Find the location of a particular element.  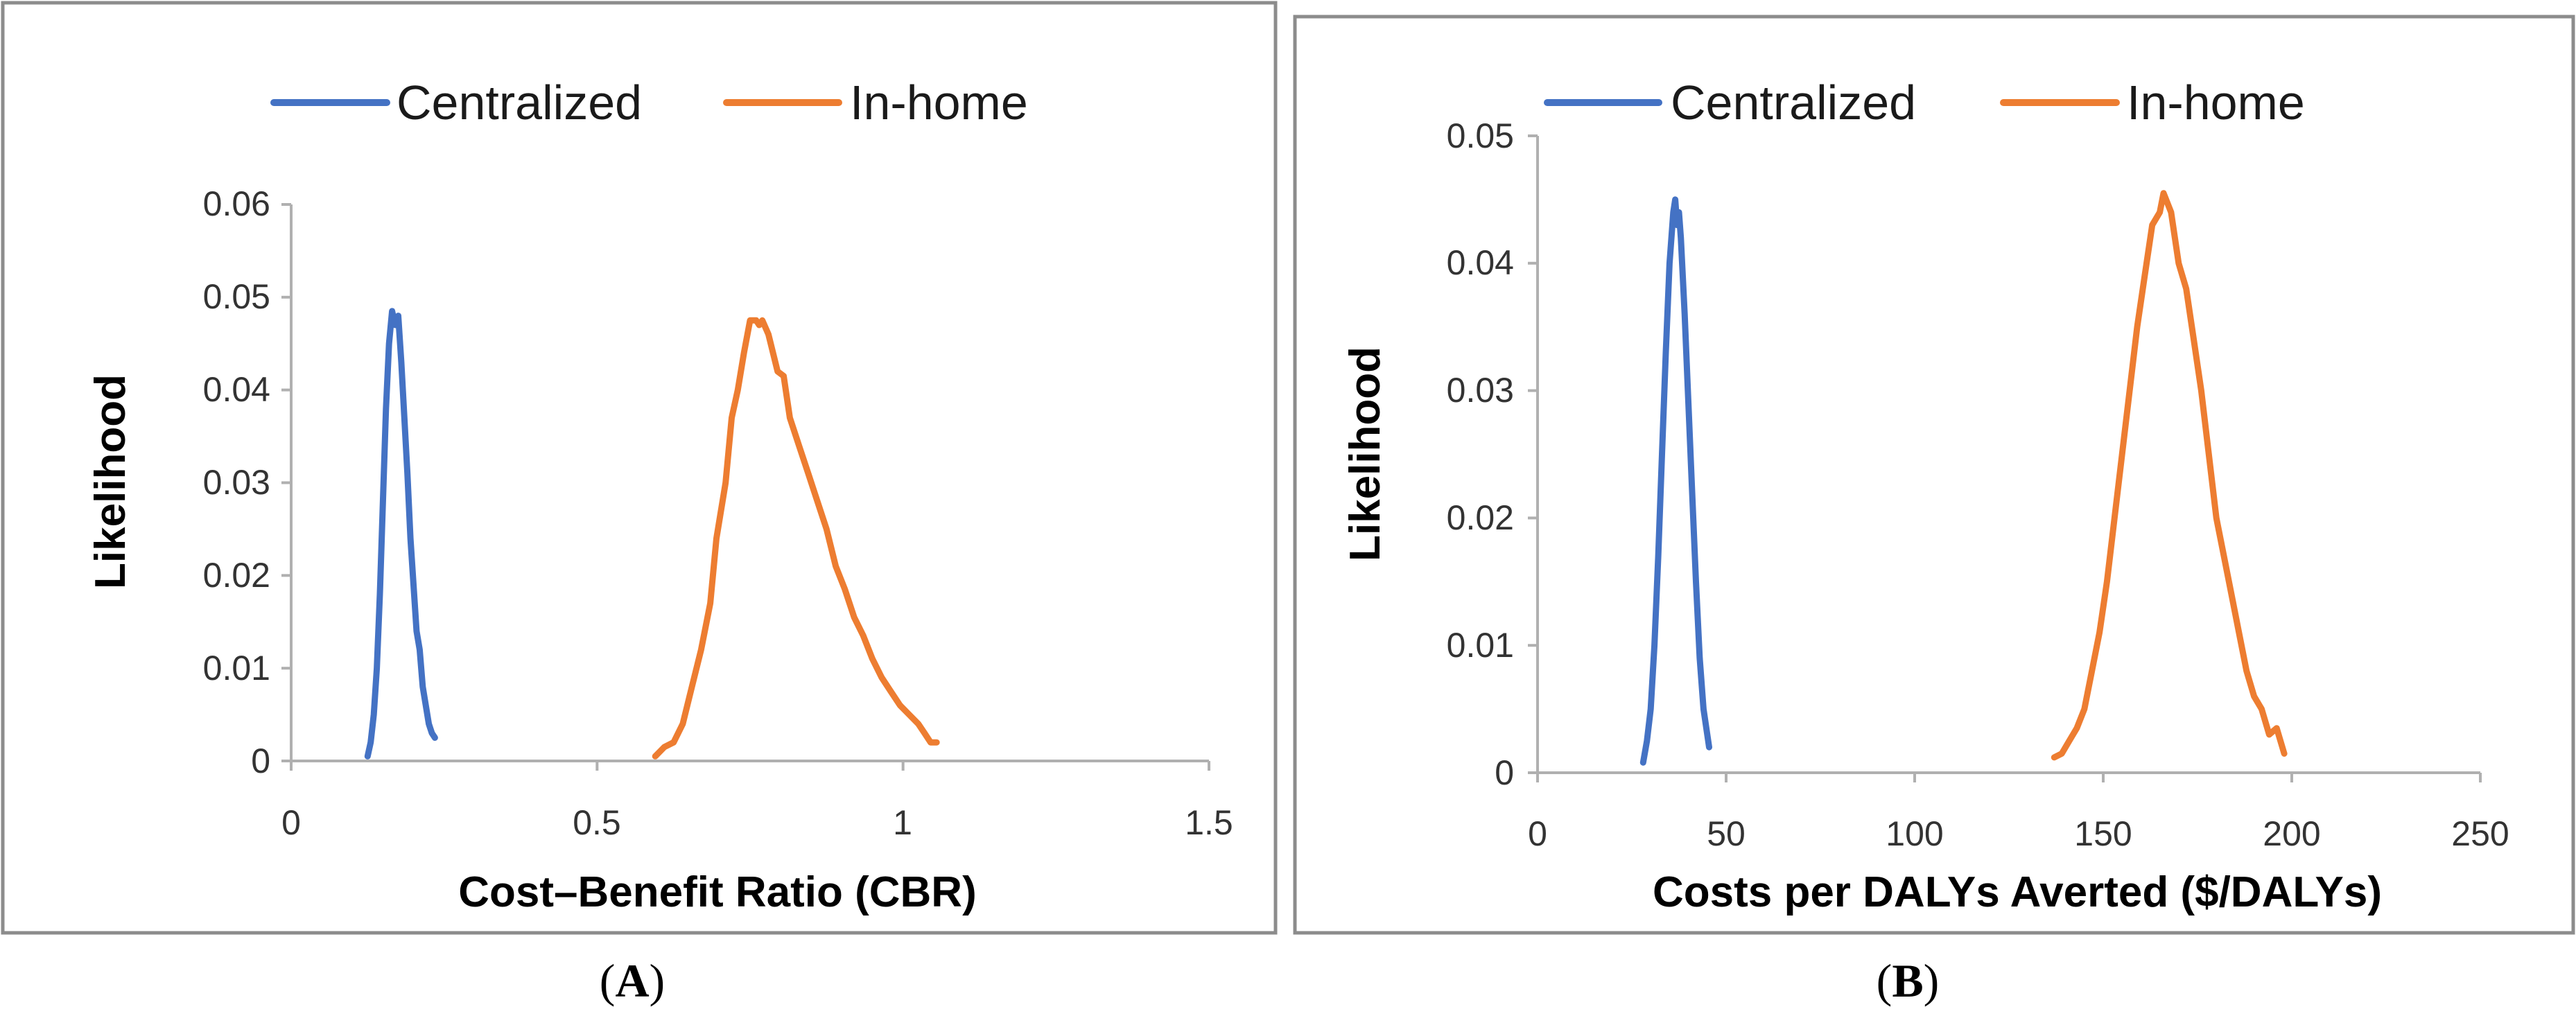

caption-a-close: ) is located at coordinates (657, 980).